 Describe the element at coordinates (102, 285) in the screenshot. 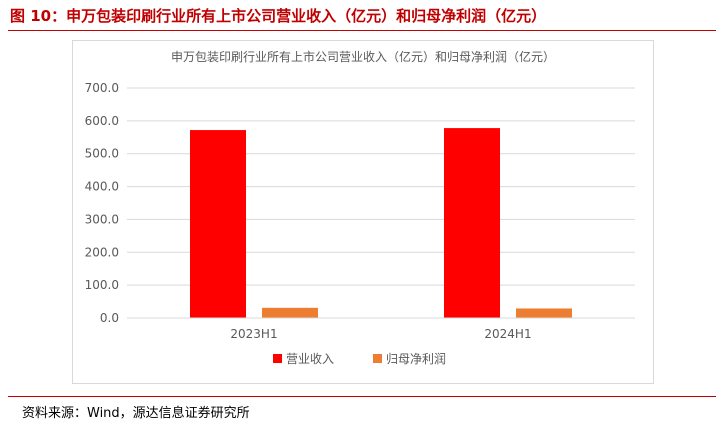

I see `y-tick-label: 100.0` at that location.